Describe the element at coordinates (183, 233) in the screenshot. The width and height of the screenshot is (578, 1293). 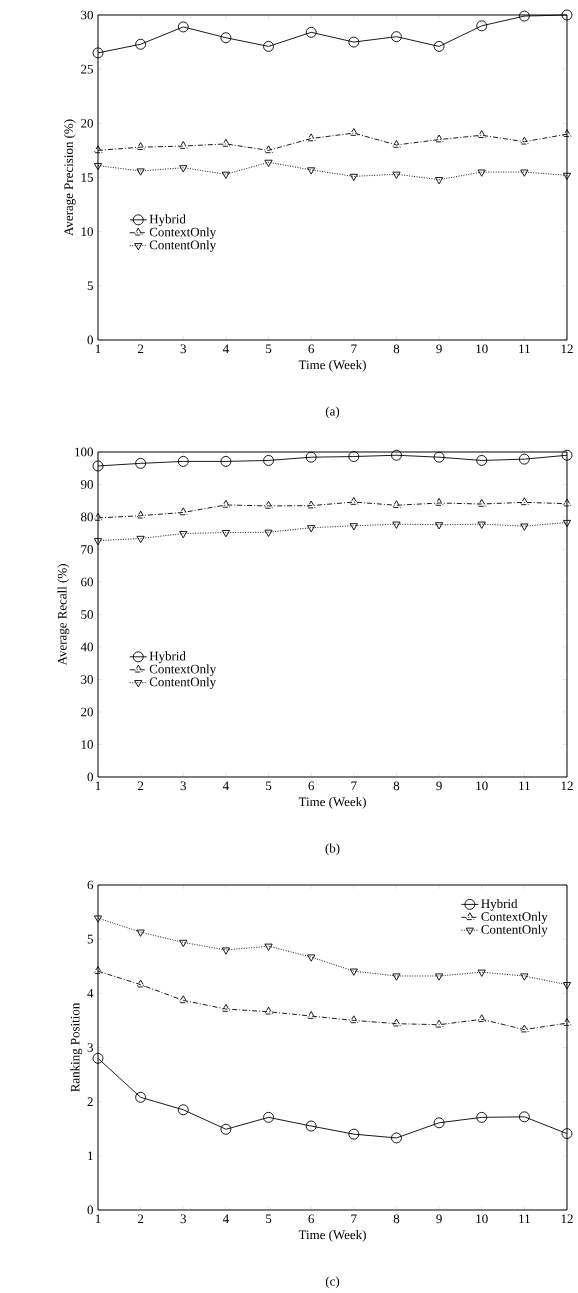
I see `legend-label: ContextOnly` at that location.